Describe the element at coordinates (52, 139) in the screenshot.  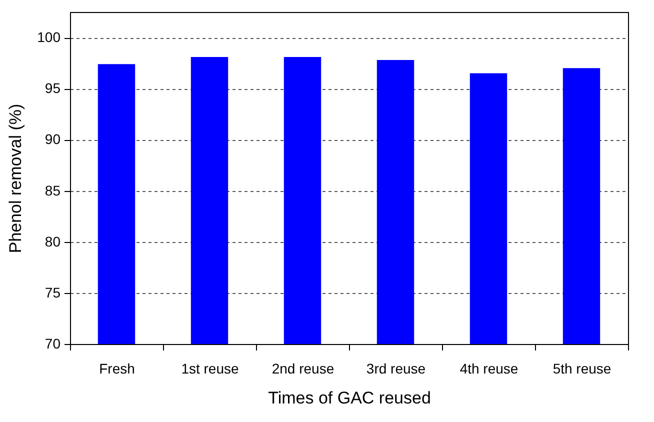
I see `y-tick-label: 90` at that location.